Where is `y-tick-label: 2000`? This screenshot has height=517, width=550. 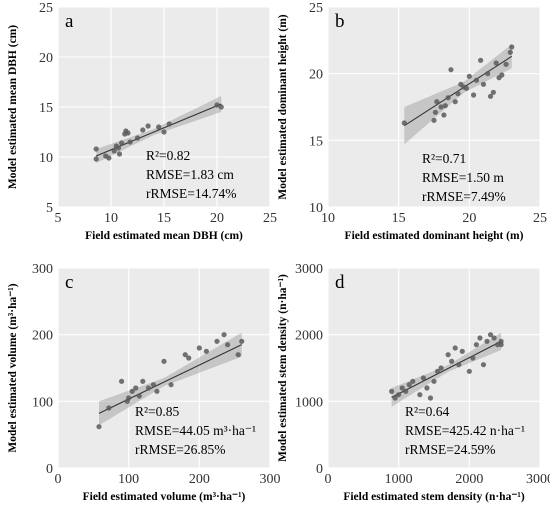
y-tick-label: 2000 is located at coordinates (309, 336).